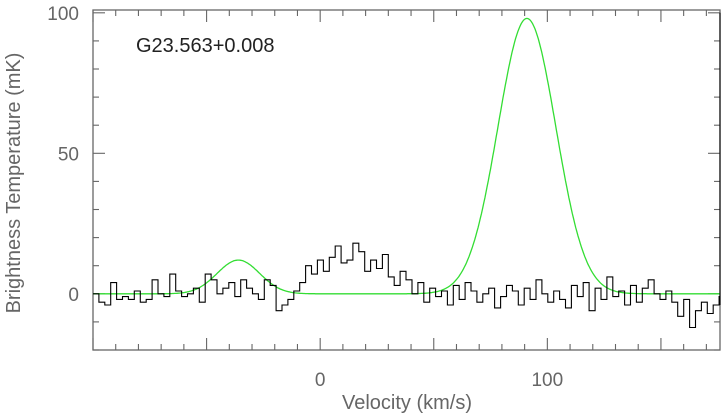 This screenshot has width=722, height=415. I want to click on x-axis-label: Velocity (km/s), so click(407, 403).